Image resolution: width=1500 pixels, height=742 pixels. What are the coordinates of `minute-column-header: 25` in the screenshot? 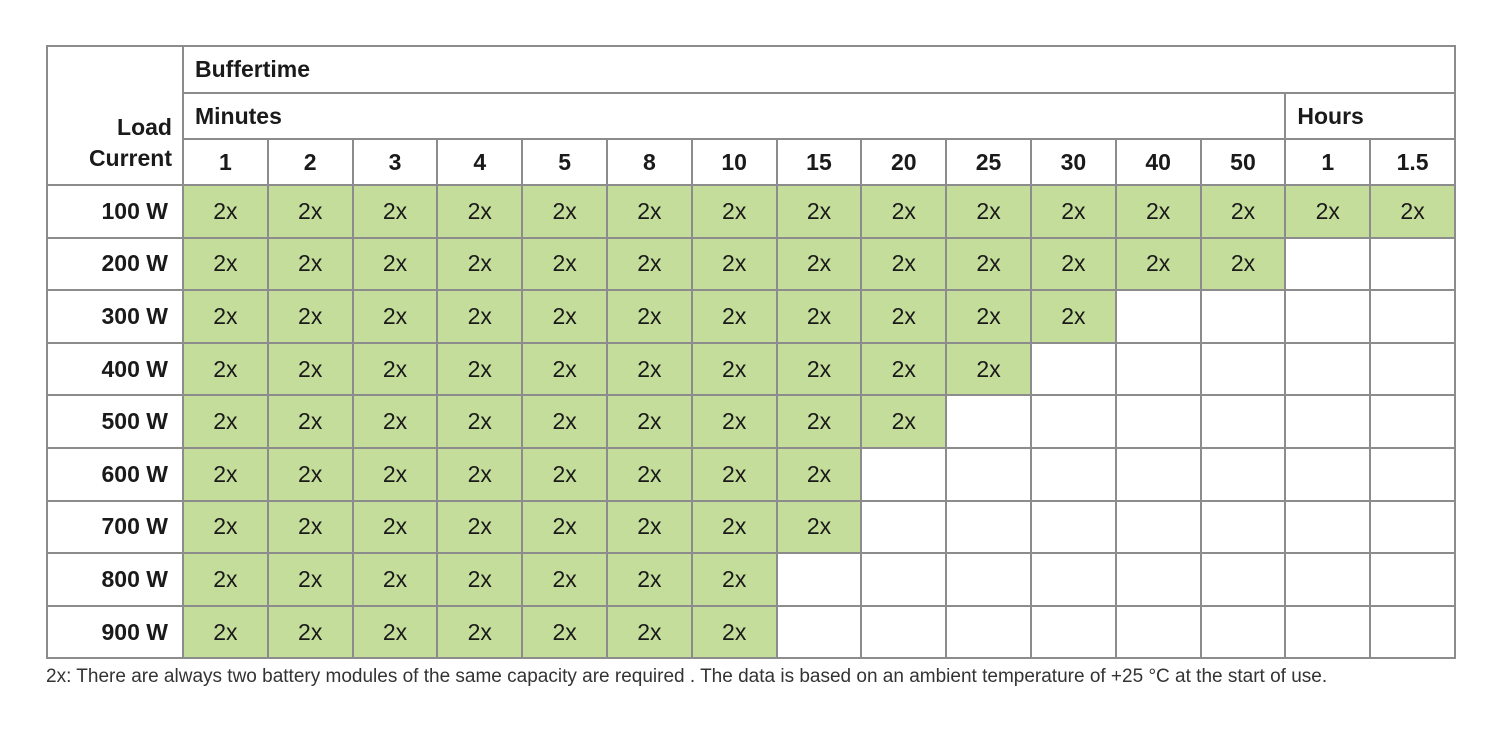 It's located at (988, 162).